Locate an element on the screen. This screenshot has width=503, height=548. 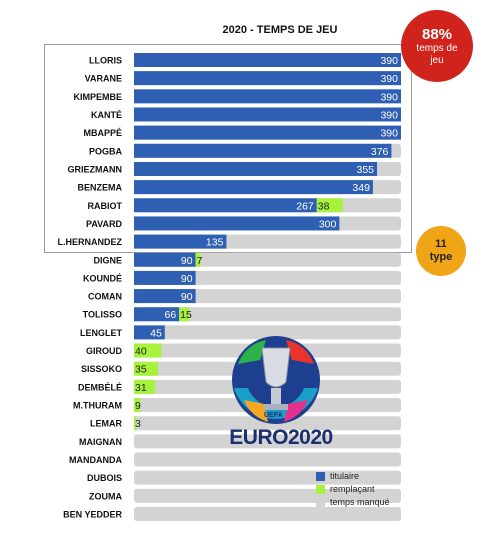
data-label-titulaire: 355 is located at coordinates (366, 170).